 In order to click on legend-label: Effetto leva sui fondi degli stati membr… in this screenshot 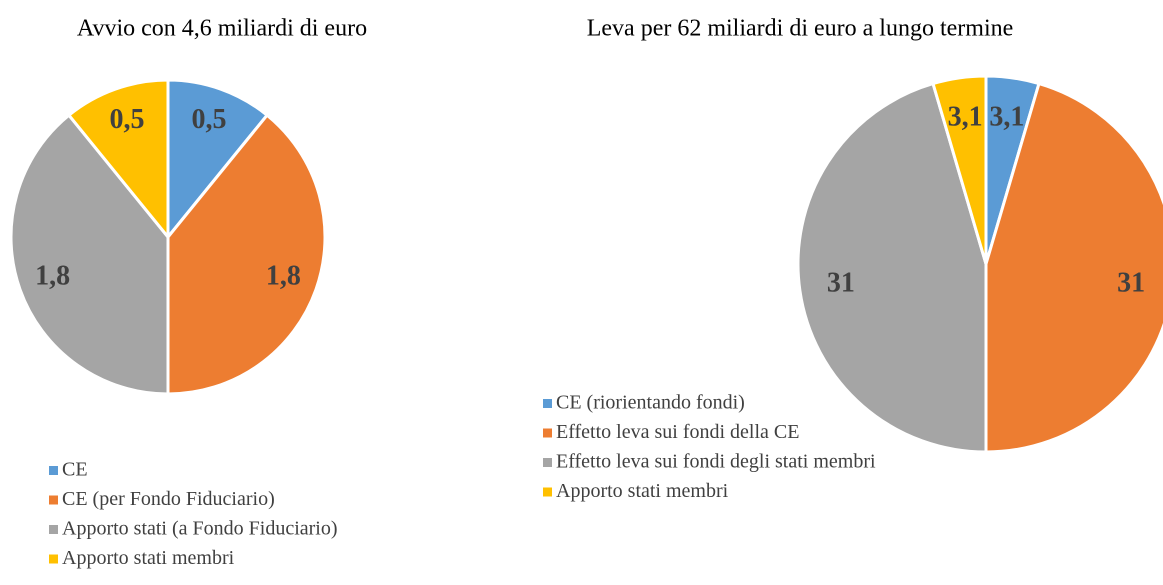, I will do `click(716, 462)`.